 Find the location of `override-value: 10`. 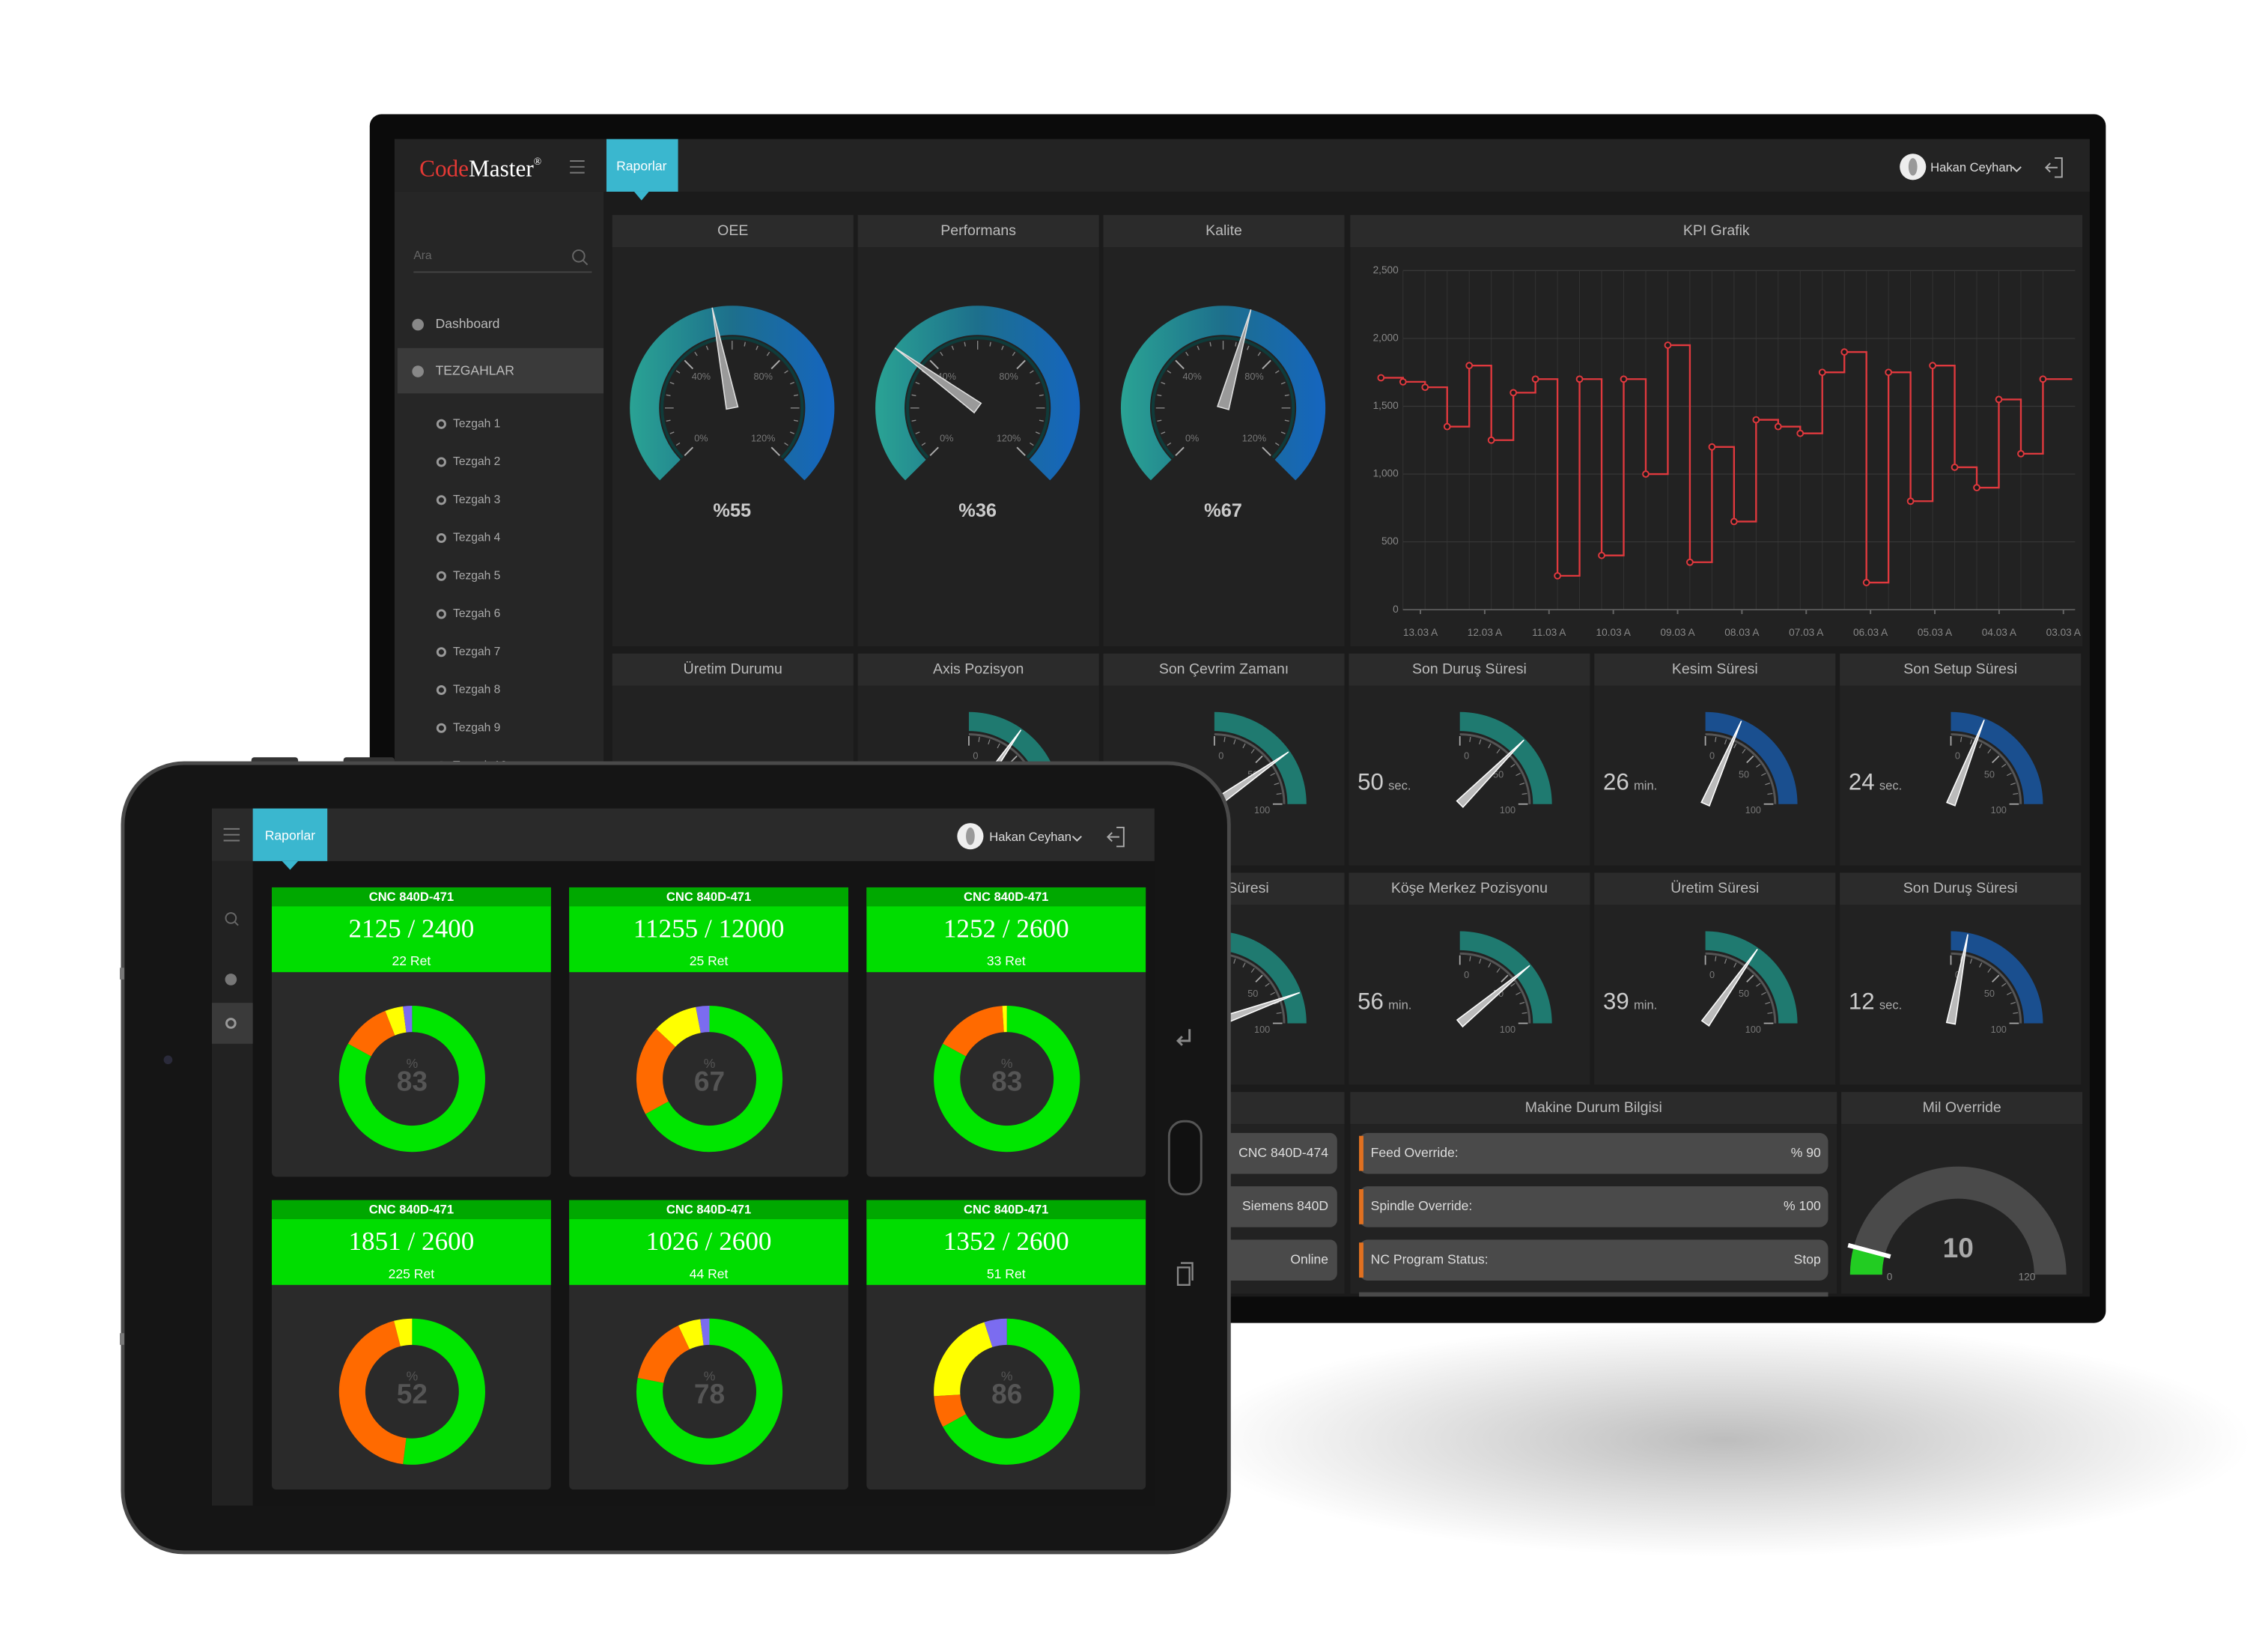

override-value: 10 is located at coordinates (1958, 1248).